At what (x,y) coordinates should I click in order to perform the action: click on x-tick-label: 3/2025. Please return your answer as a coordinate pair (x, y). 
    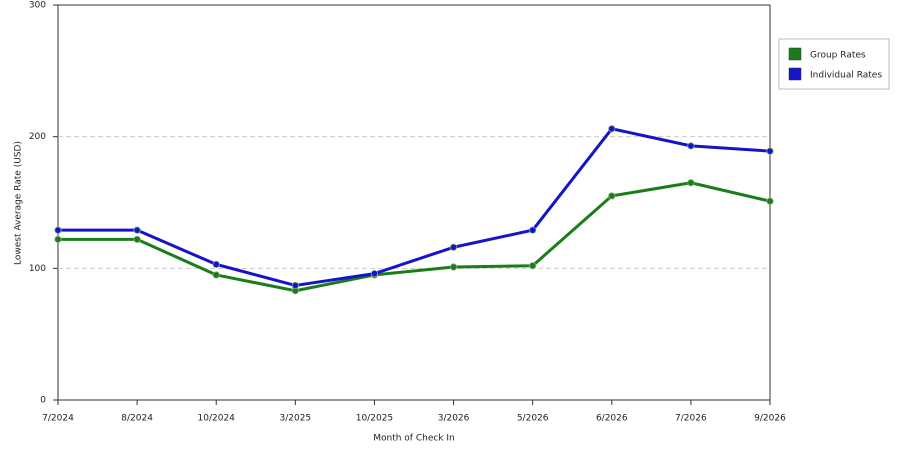
    Looking at the image, I should click on (295, 419).